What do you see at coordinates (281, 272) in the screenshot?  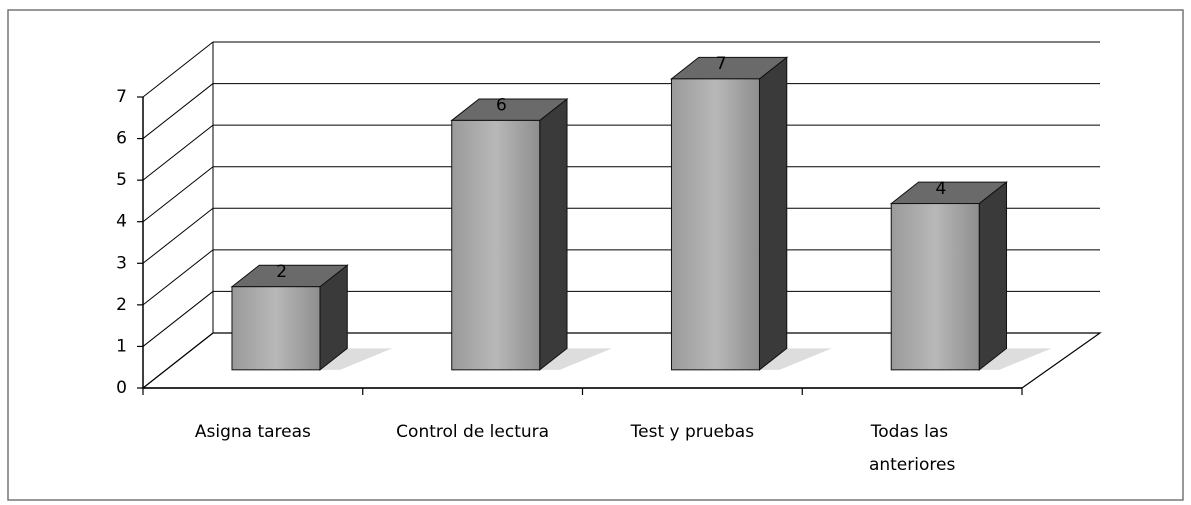 I see `data-label: 2` at bounding box center [281, 272].